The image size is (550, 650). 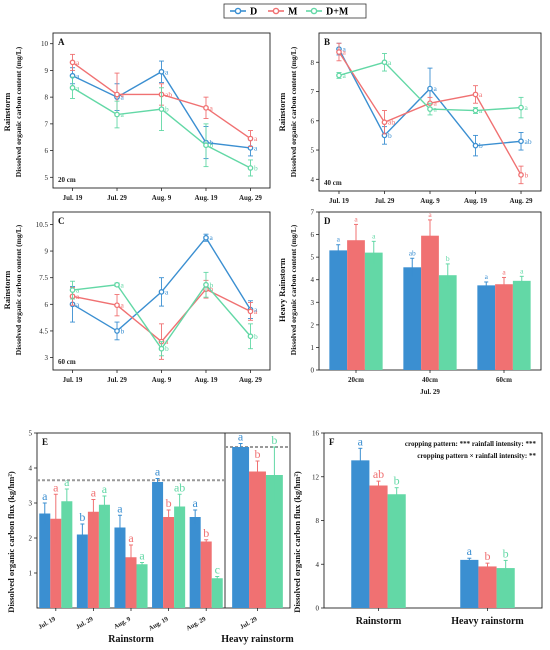 What do you see at coordinates (316, 477) in the screenshot?
I see `panel-f-ytick-label: 12` at bounding box center [316, 477].